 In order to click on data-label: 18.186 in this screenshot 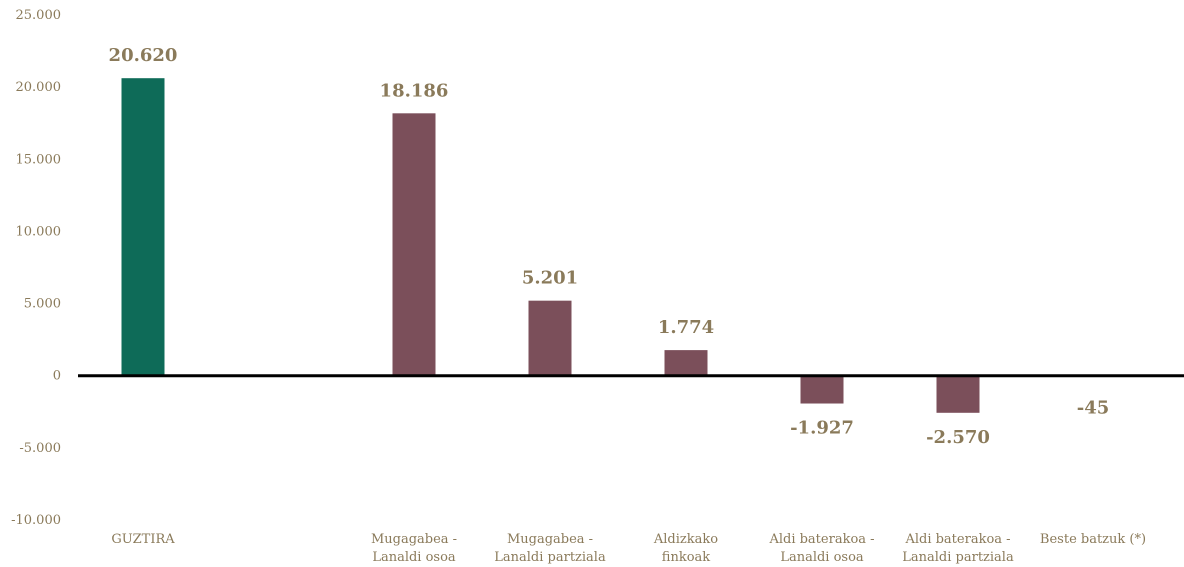, I will do `click(414, 90)`.